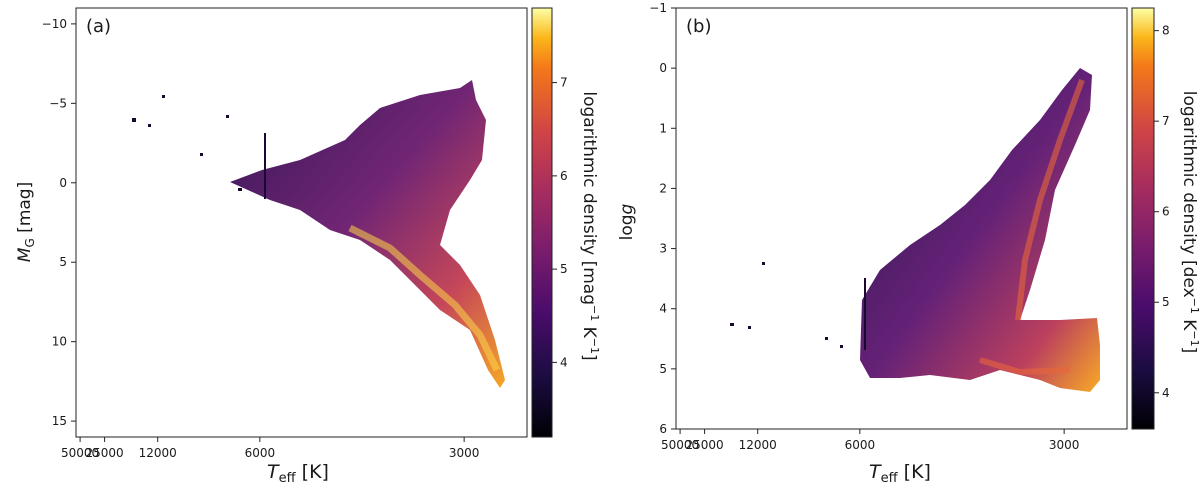 The width and height of the screenshot is (1200, 491). What do you see at coordinates (542, 222) in the screenshot?
I see `colorbar-a` at bounding box center [542, 222].